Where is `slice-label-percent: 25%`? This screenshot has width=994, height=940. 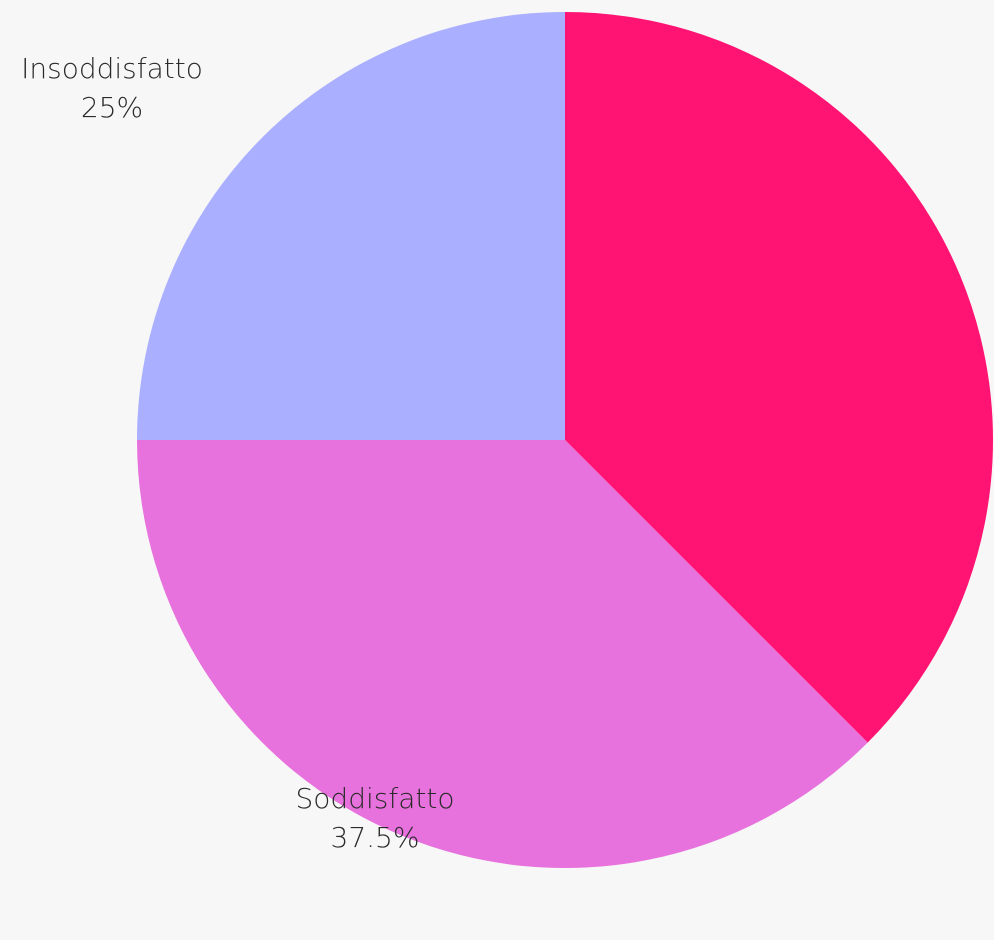 slice-label-percent: 25% is located at coordinates (112, 107).